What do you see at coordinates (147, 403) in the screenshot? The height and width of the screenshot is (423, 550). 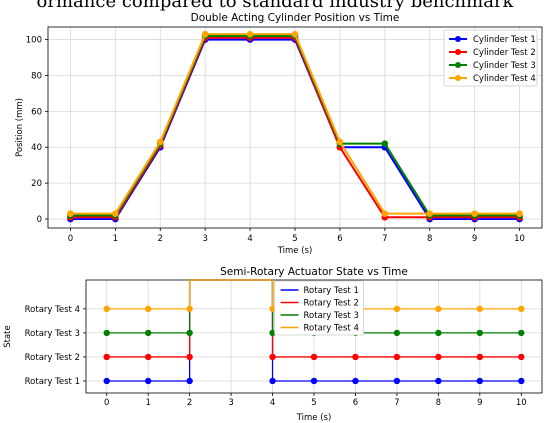 I see `chart2-xtick-label: 1` at bounding box center [147, 403].